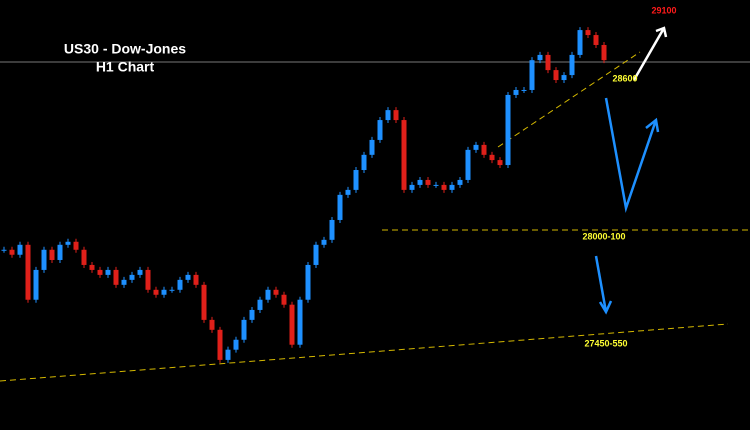 The width and height of the screenshot is (750, 430). What do you see at coordinates (125, 49) in the screenshot?
I see `chart-title: US30 - Dow-Jones` at bounding box center [125, 49].